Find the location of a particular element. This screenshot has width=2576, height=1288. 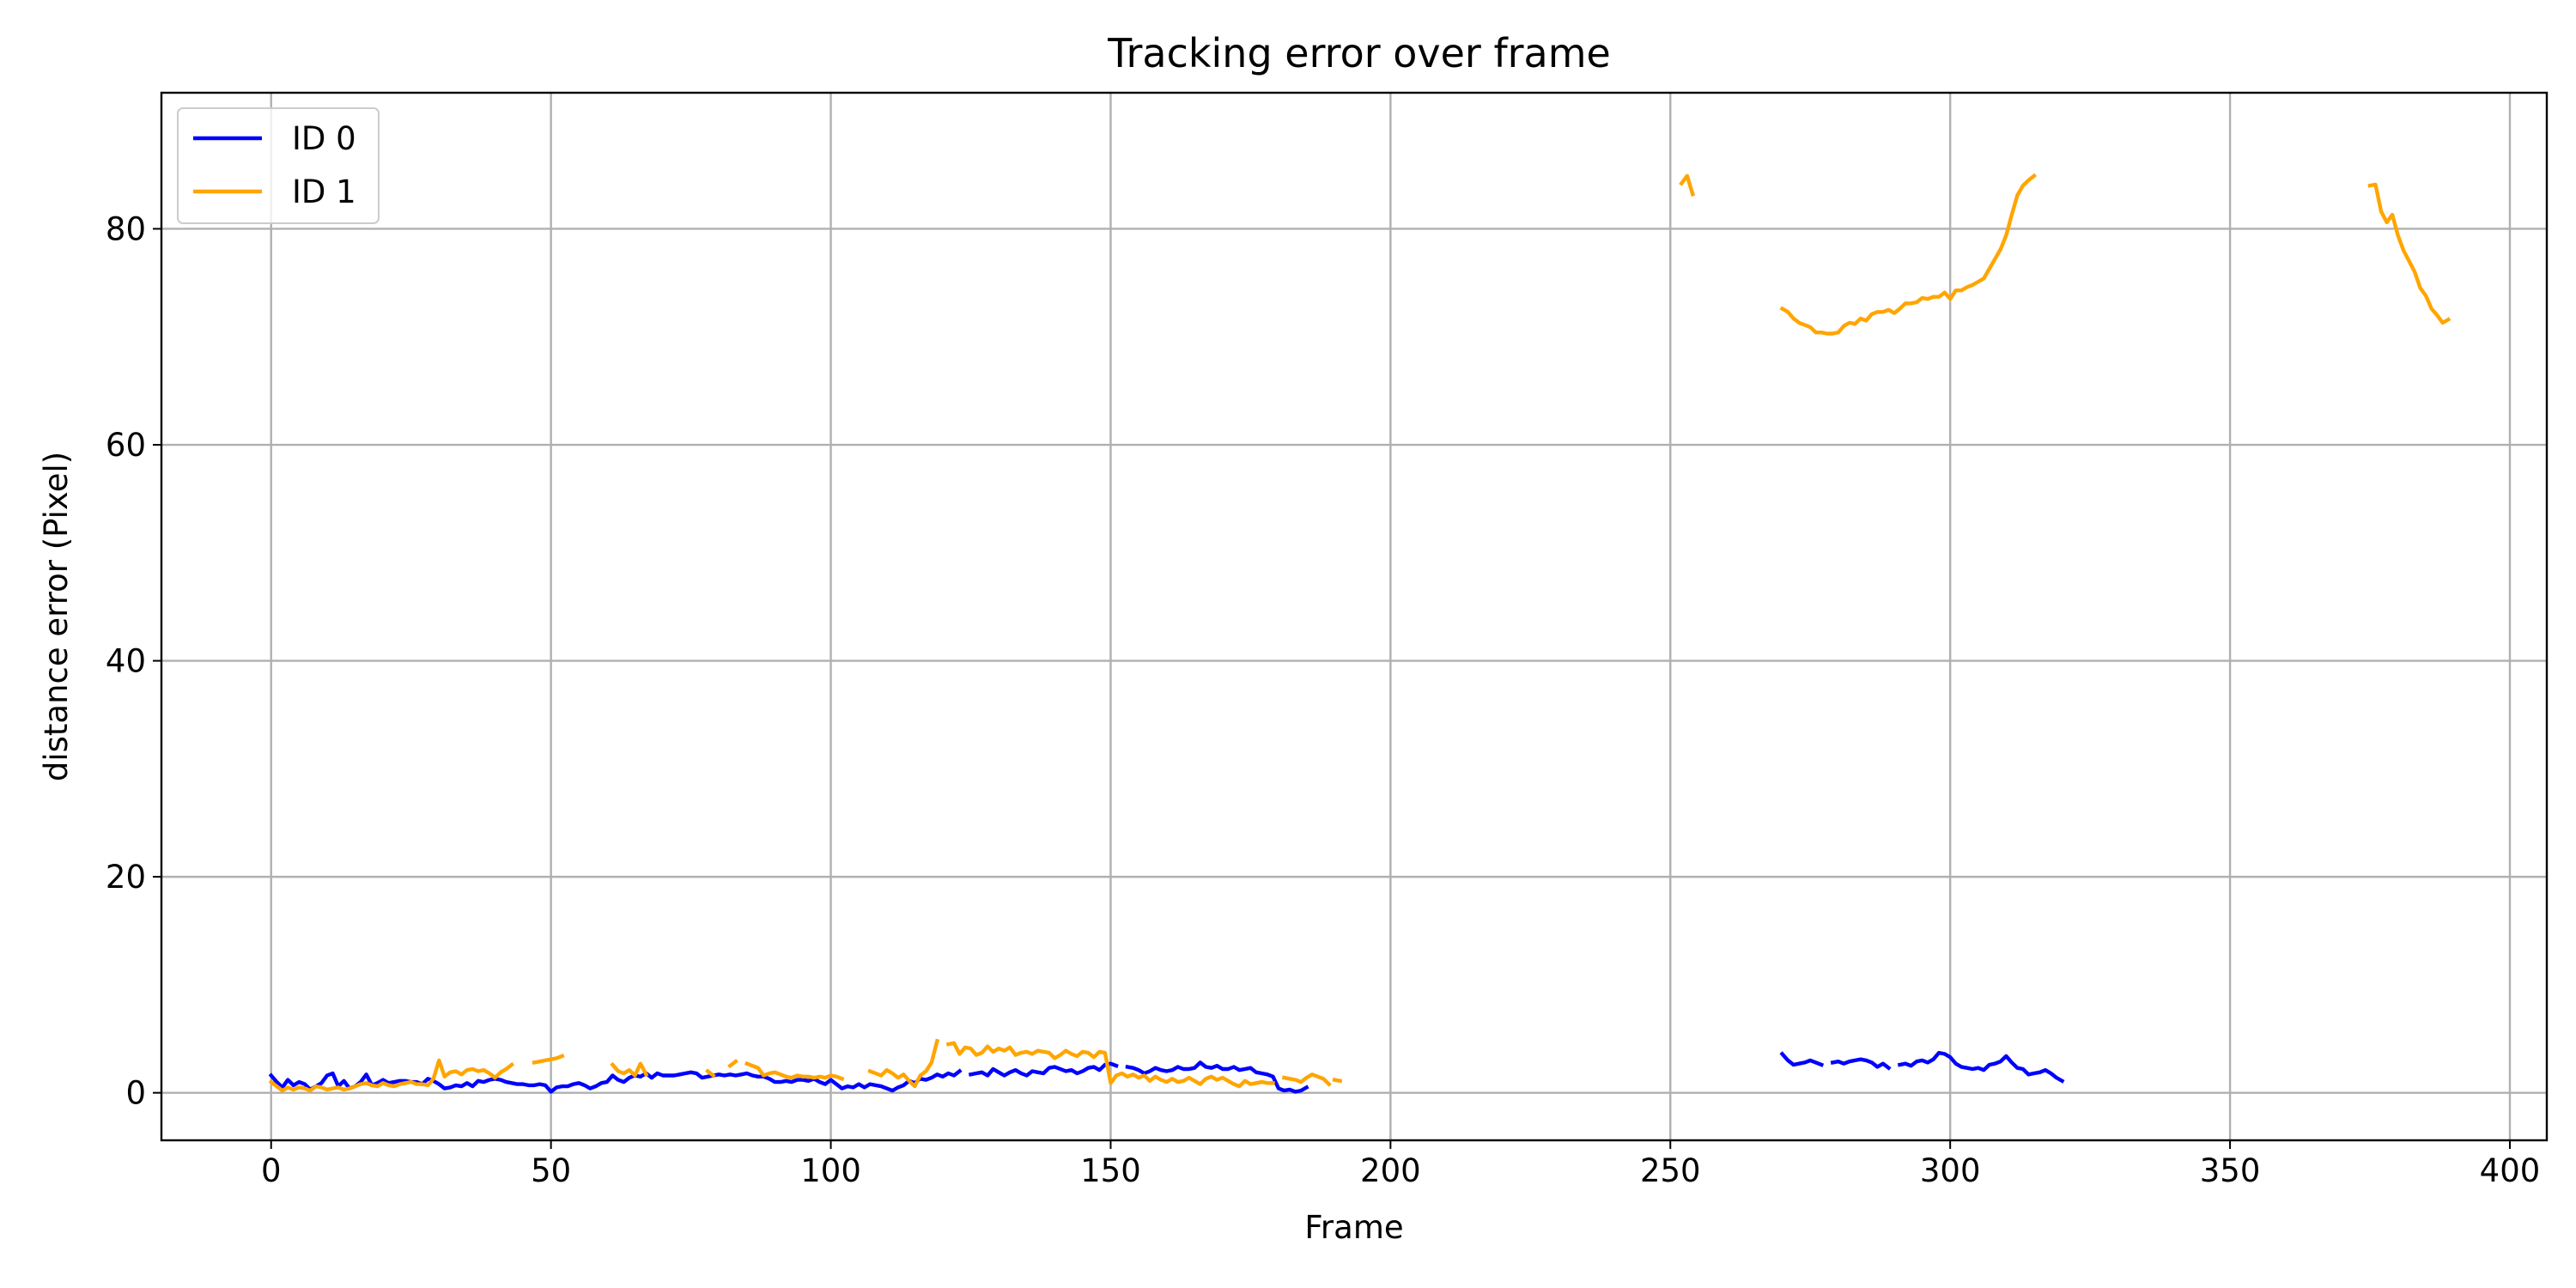

x-tick-label: 200 is located at coordinates (1390, 1170).